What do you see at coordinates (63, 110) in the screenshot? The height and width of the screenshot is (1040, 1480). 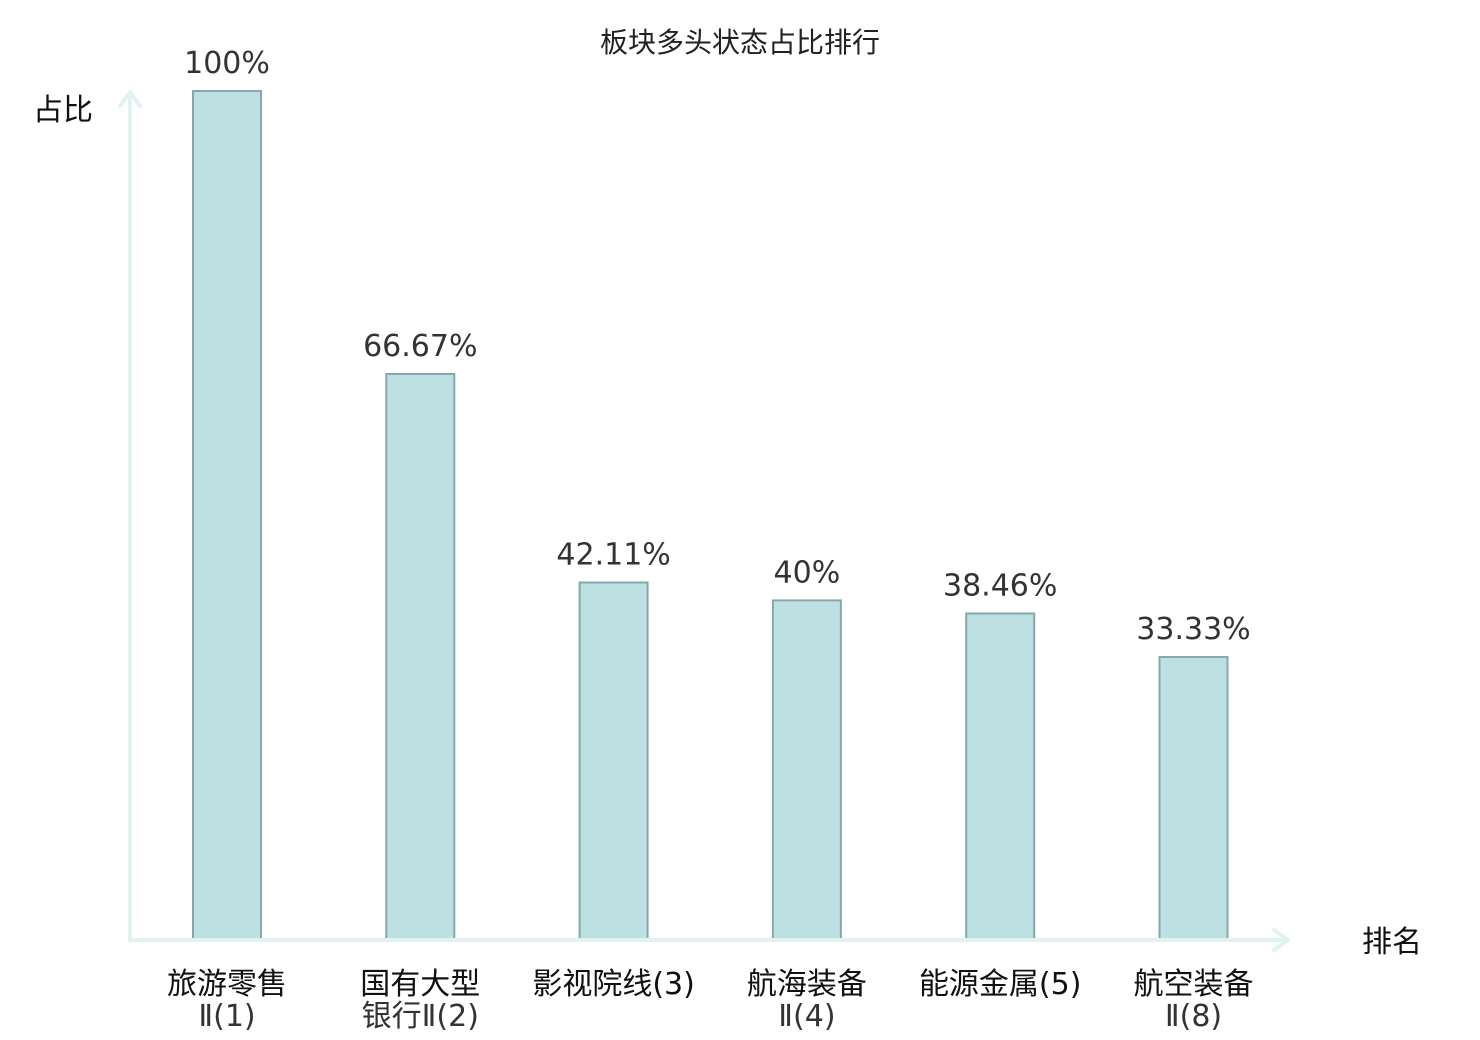 I see `y-axis-label: 占比` at bounding box center [63, 110].